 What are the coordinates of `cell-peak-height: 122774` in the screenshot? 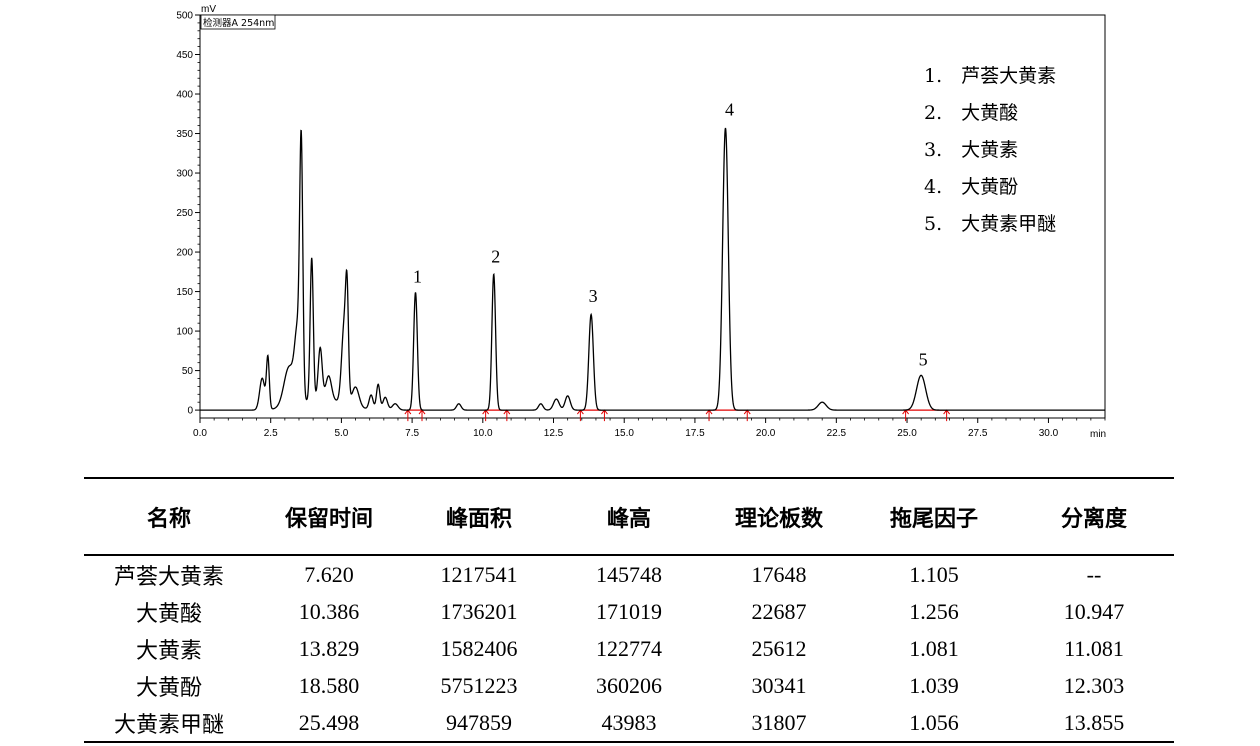 It's located at (629, 648).